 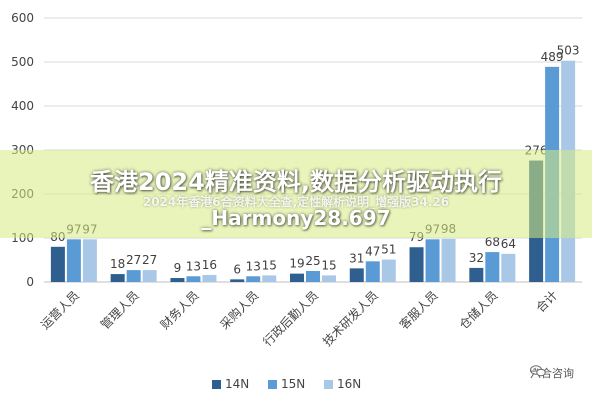 I want to click on overlay-code: _Harmony28.697, so click(x=296, y=218).